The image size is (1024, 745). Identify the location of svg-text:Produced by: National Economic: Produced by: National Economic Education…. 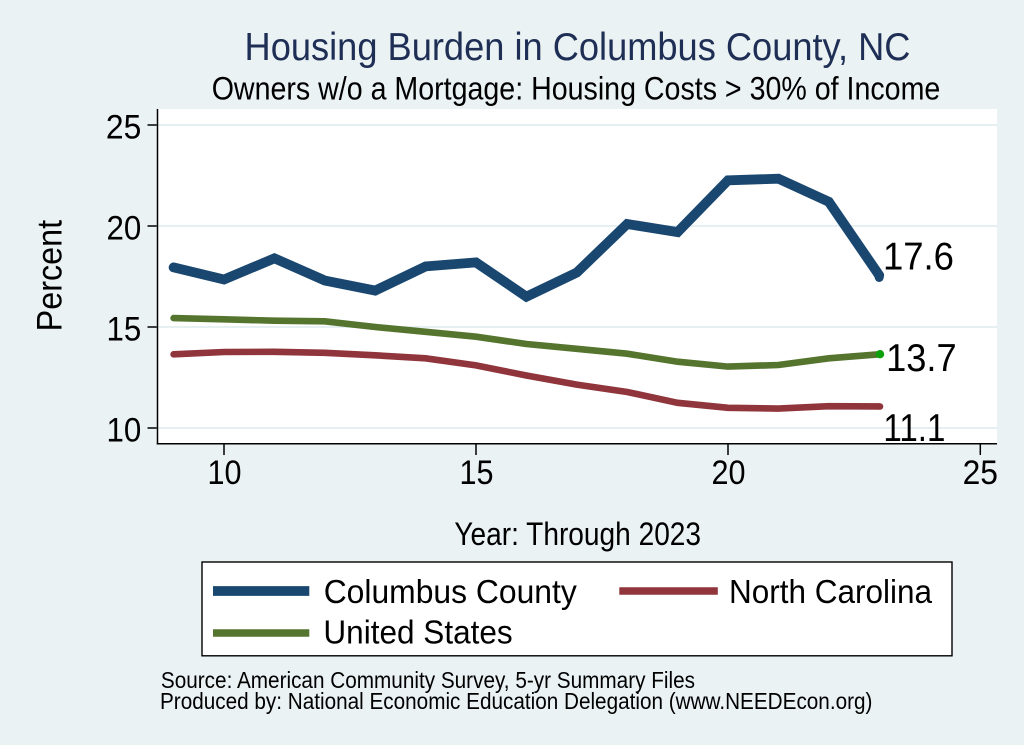
(516, 701).